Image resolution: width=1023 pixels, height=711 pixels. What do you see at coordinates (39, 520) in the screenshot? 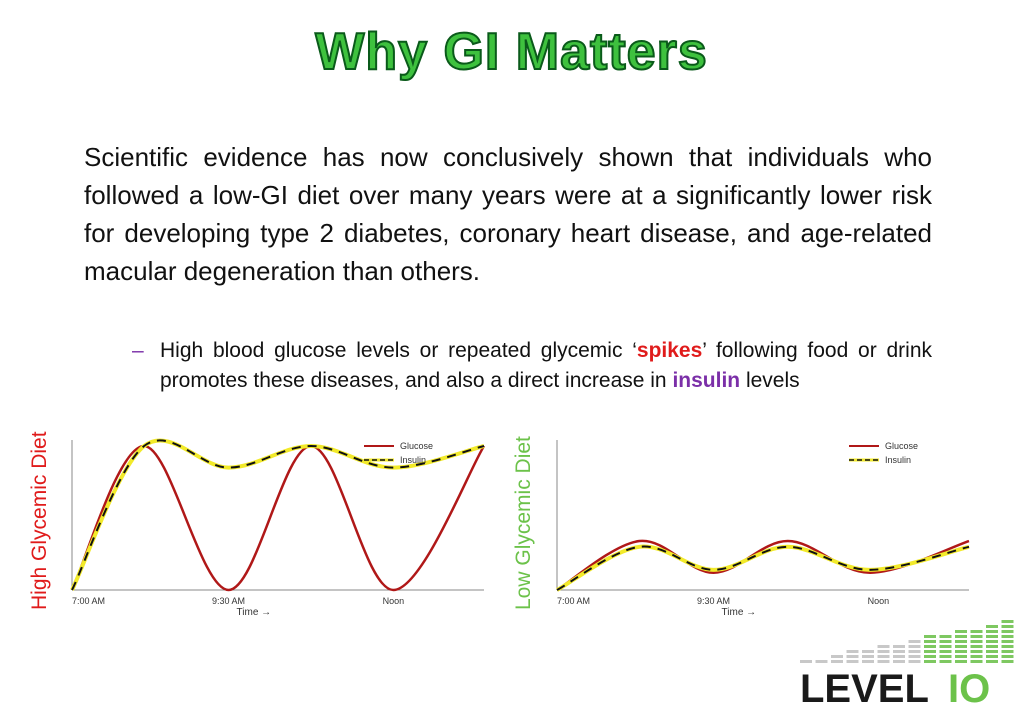
I see `high-glycemic-label: High Glycemic Diet` at bounding box center [39, 520].